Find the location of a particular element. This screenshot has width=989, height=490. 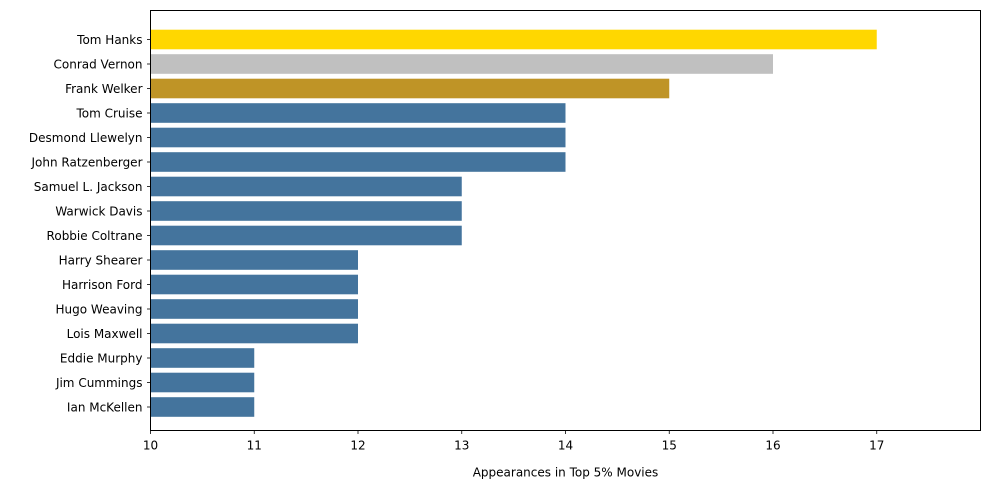

y-tick-label: John Ratzenberger is located at coordinates (87, 162).